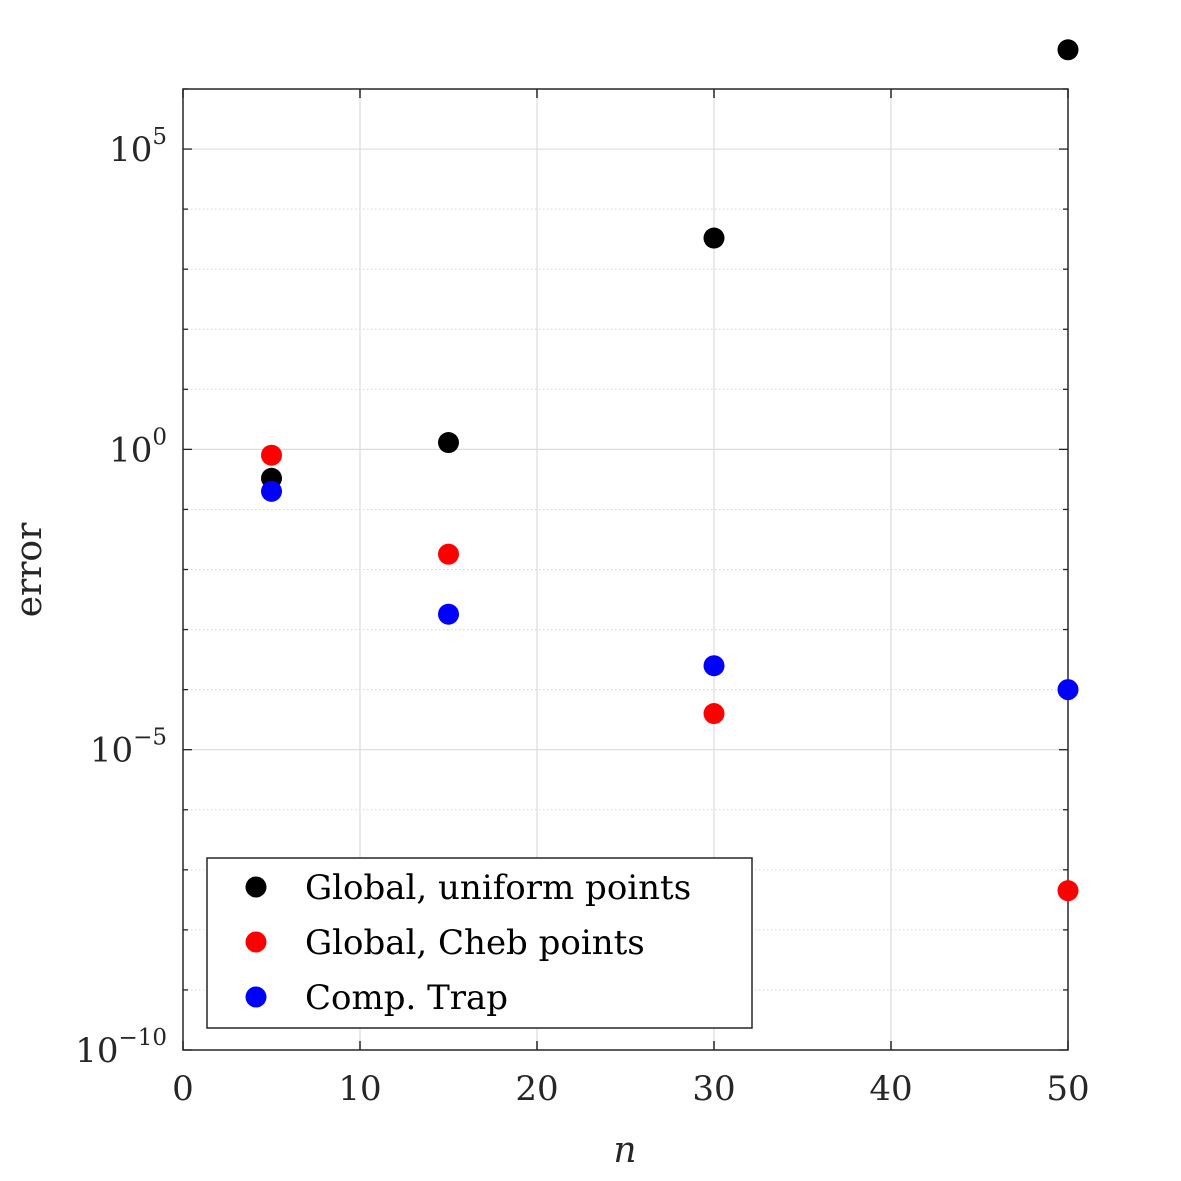 The image size is (1181, 1181). I want to click on x-tick-label: 40, so click(890, 1089).